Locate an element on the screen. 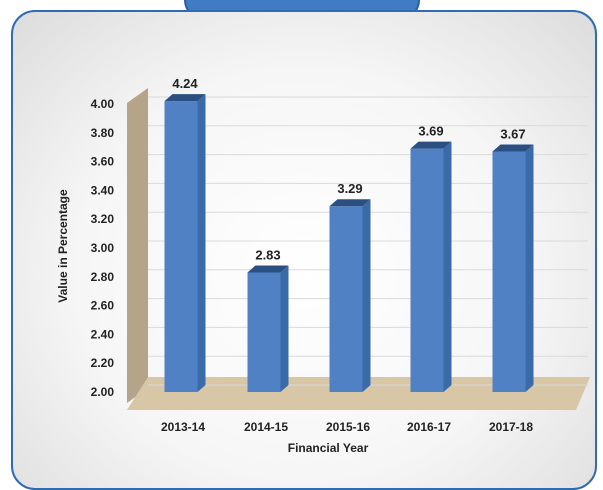 The width and height of the screenshot is (603, 490). data-label: 4.24 is located at coordinates (185, 83).